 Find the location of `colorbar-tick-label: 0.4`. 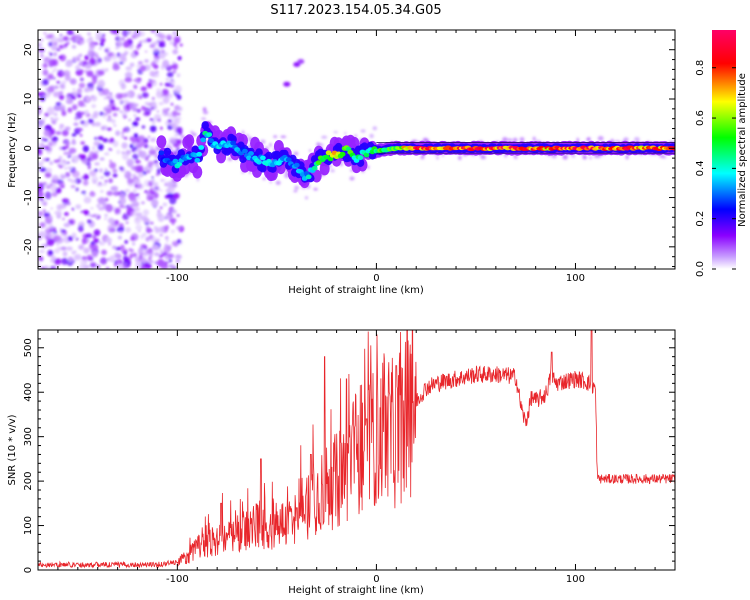

colorbar-tick-label: 0.4 is located at coordinates (700, 168).